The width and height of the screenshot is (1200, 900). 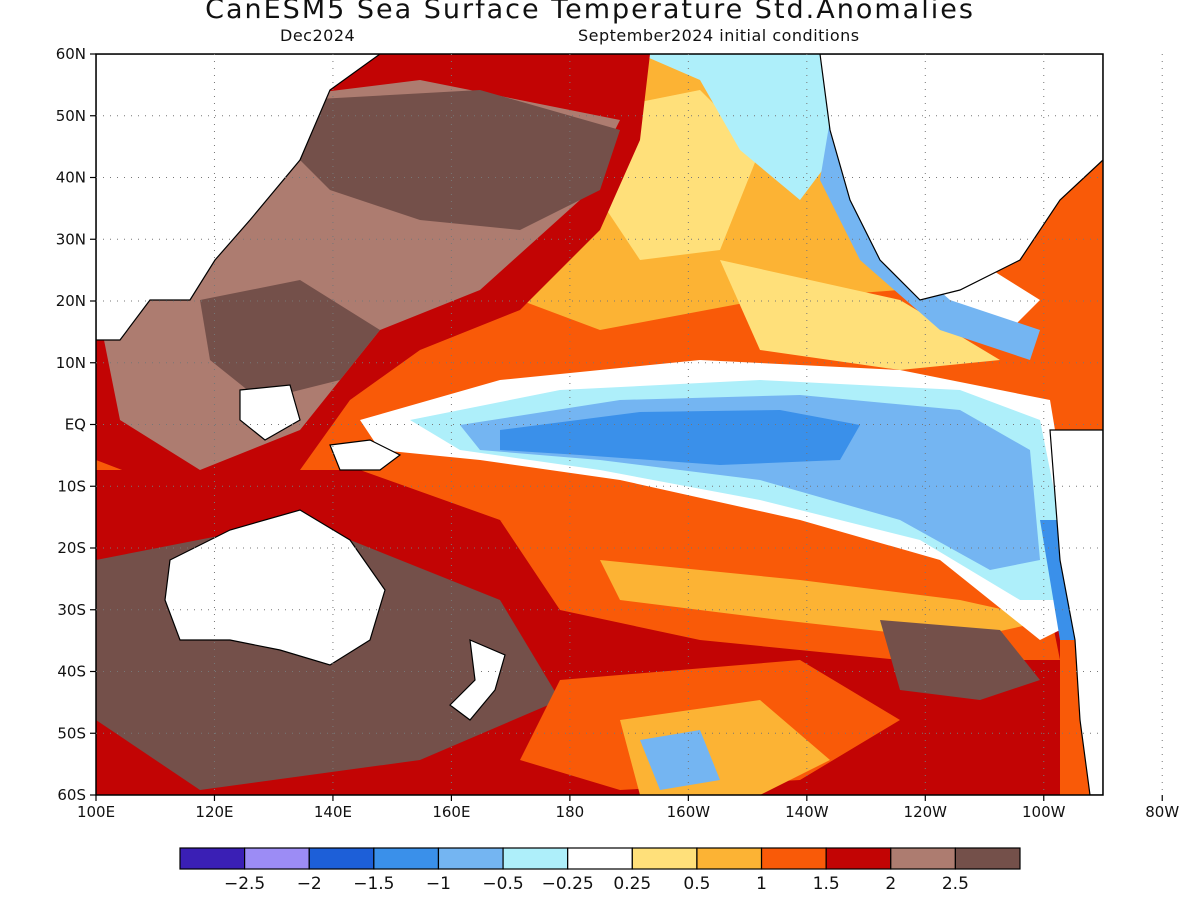 I want to click on lon-label: 120W, so click(x=926, y=812).